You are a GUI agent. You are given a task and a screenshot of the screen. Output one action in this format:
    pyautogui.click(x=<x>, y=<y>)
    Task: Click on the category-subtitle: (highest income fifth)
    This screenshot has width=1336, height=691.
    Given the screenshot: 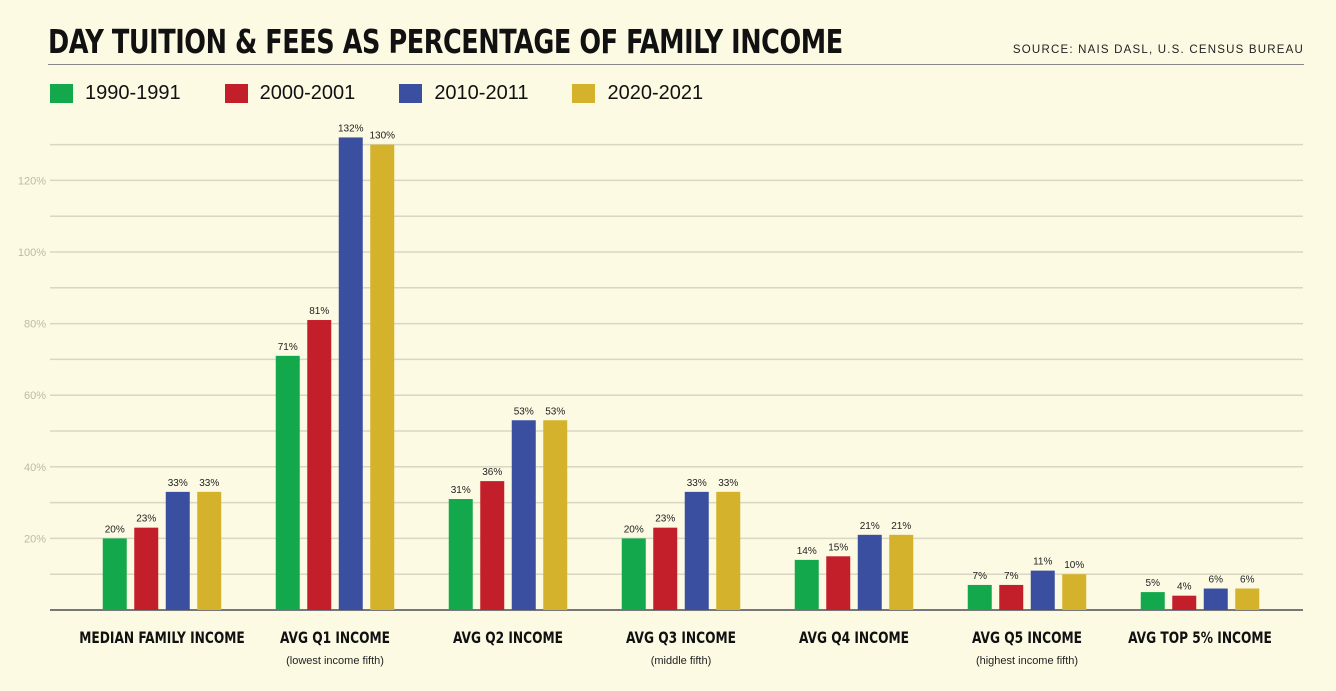 What is the action you would take?
    pyautogui.click(x=1027, y=661)
    